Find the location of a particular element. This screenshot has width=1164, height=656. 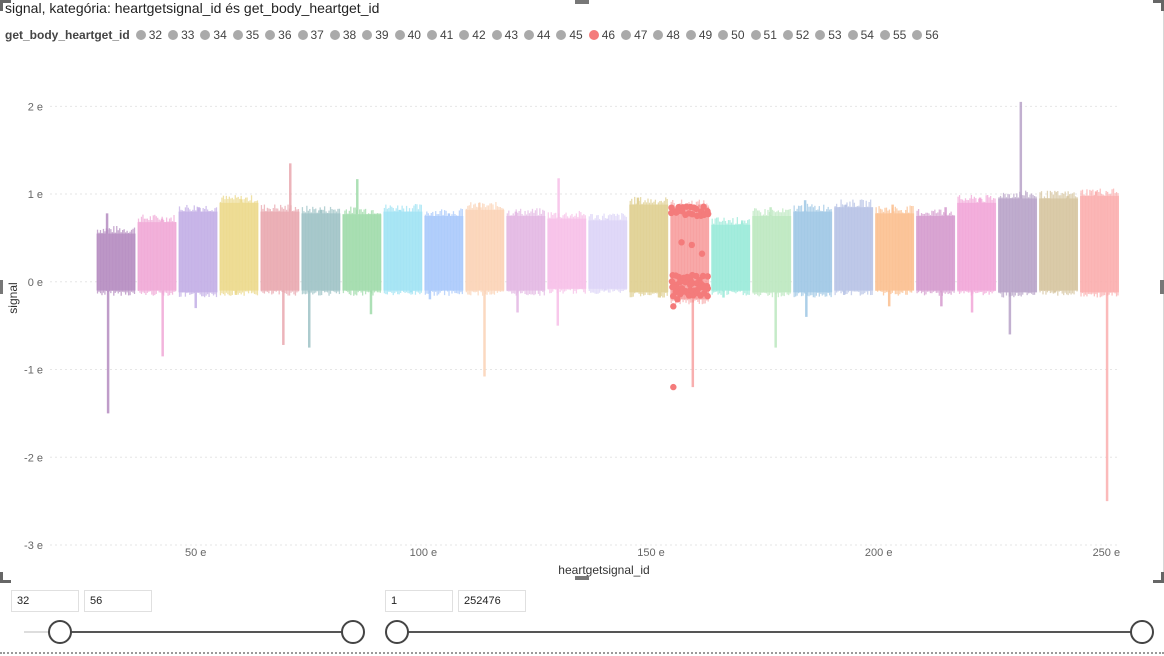

range-slicer-body-id is located at coordinates (190, 620).